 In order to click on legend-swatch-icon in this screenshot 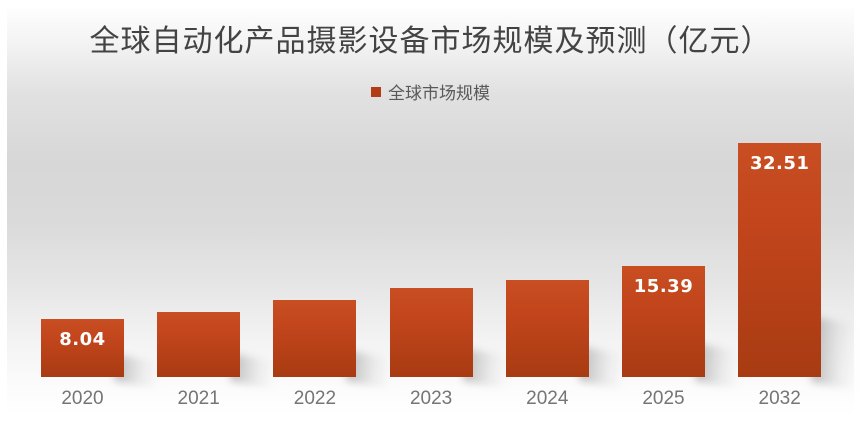, I will do `click(376, 91)`.